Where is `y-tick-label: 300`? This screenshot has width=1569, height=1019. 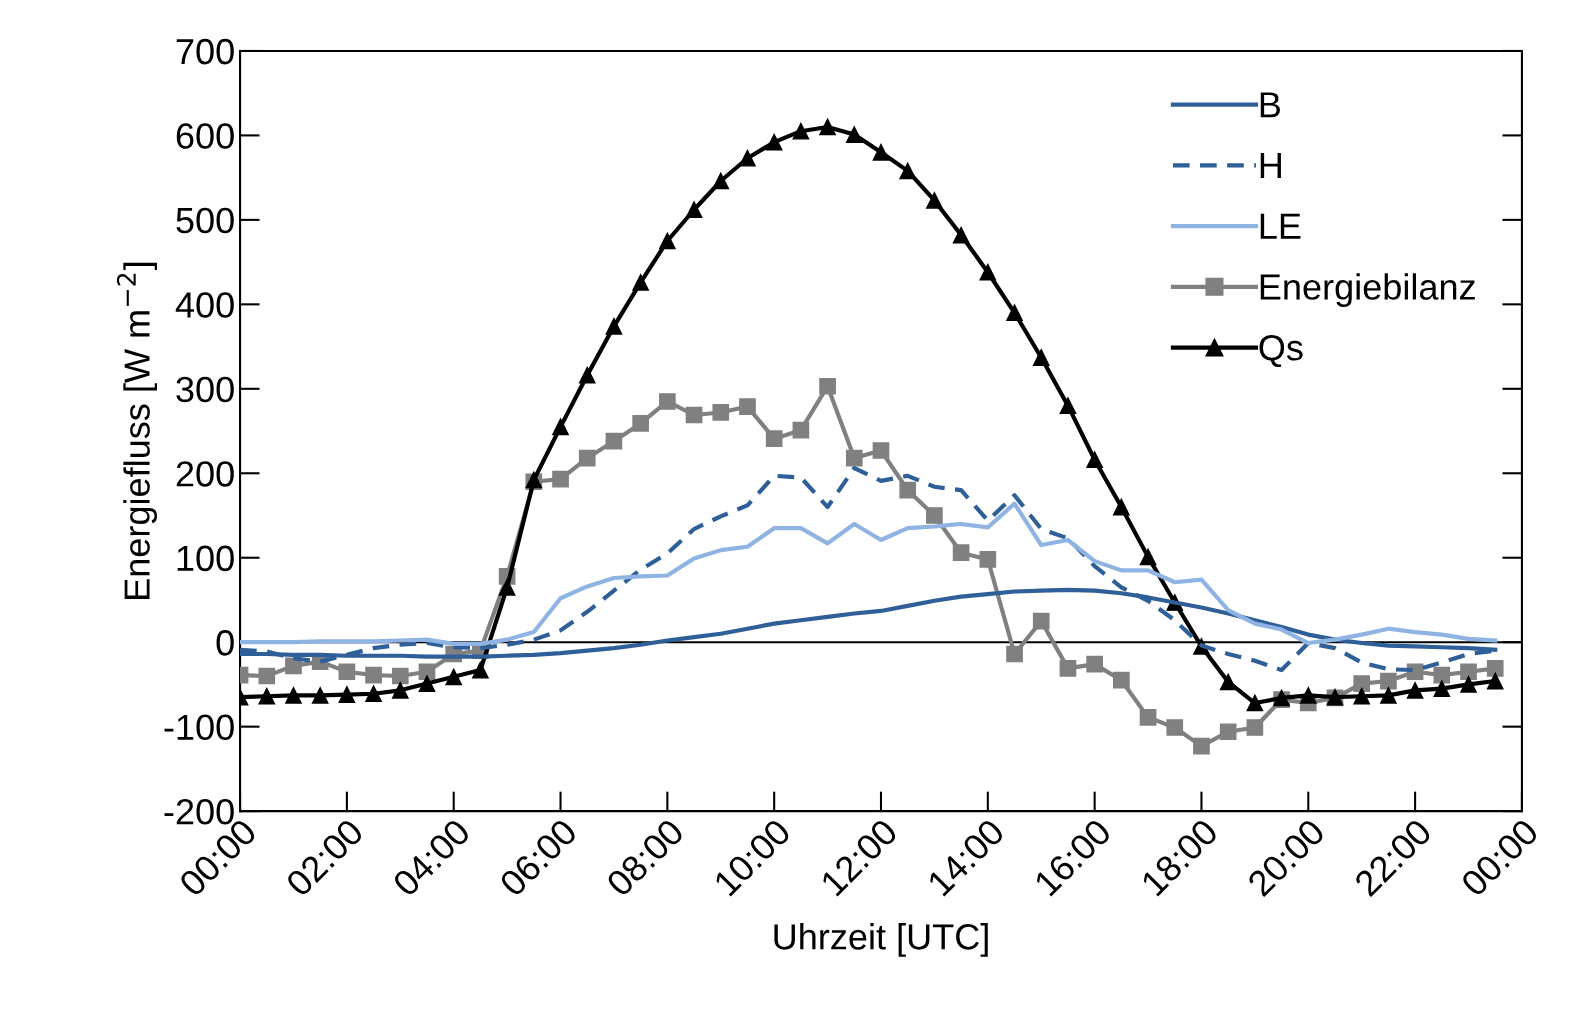
y-tick-label: 300 is located at coordinates (205, 389).